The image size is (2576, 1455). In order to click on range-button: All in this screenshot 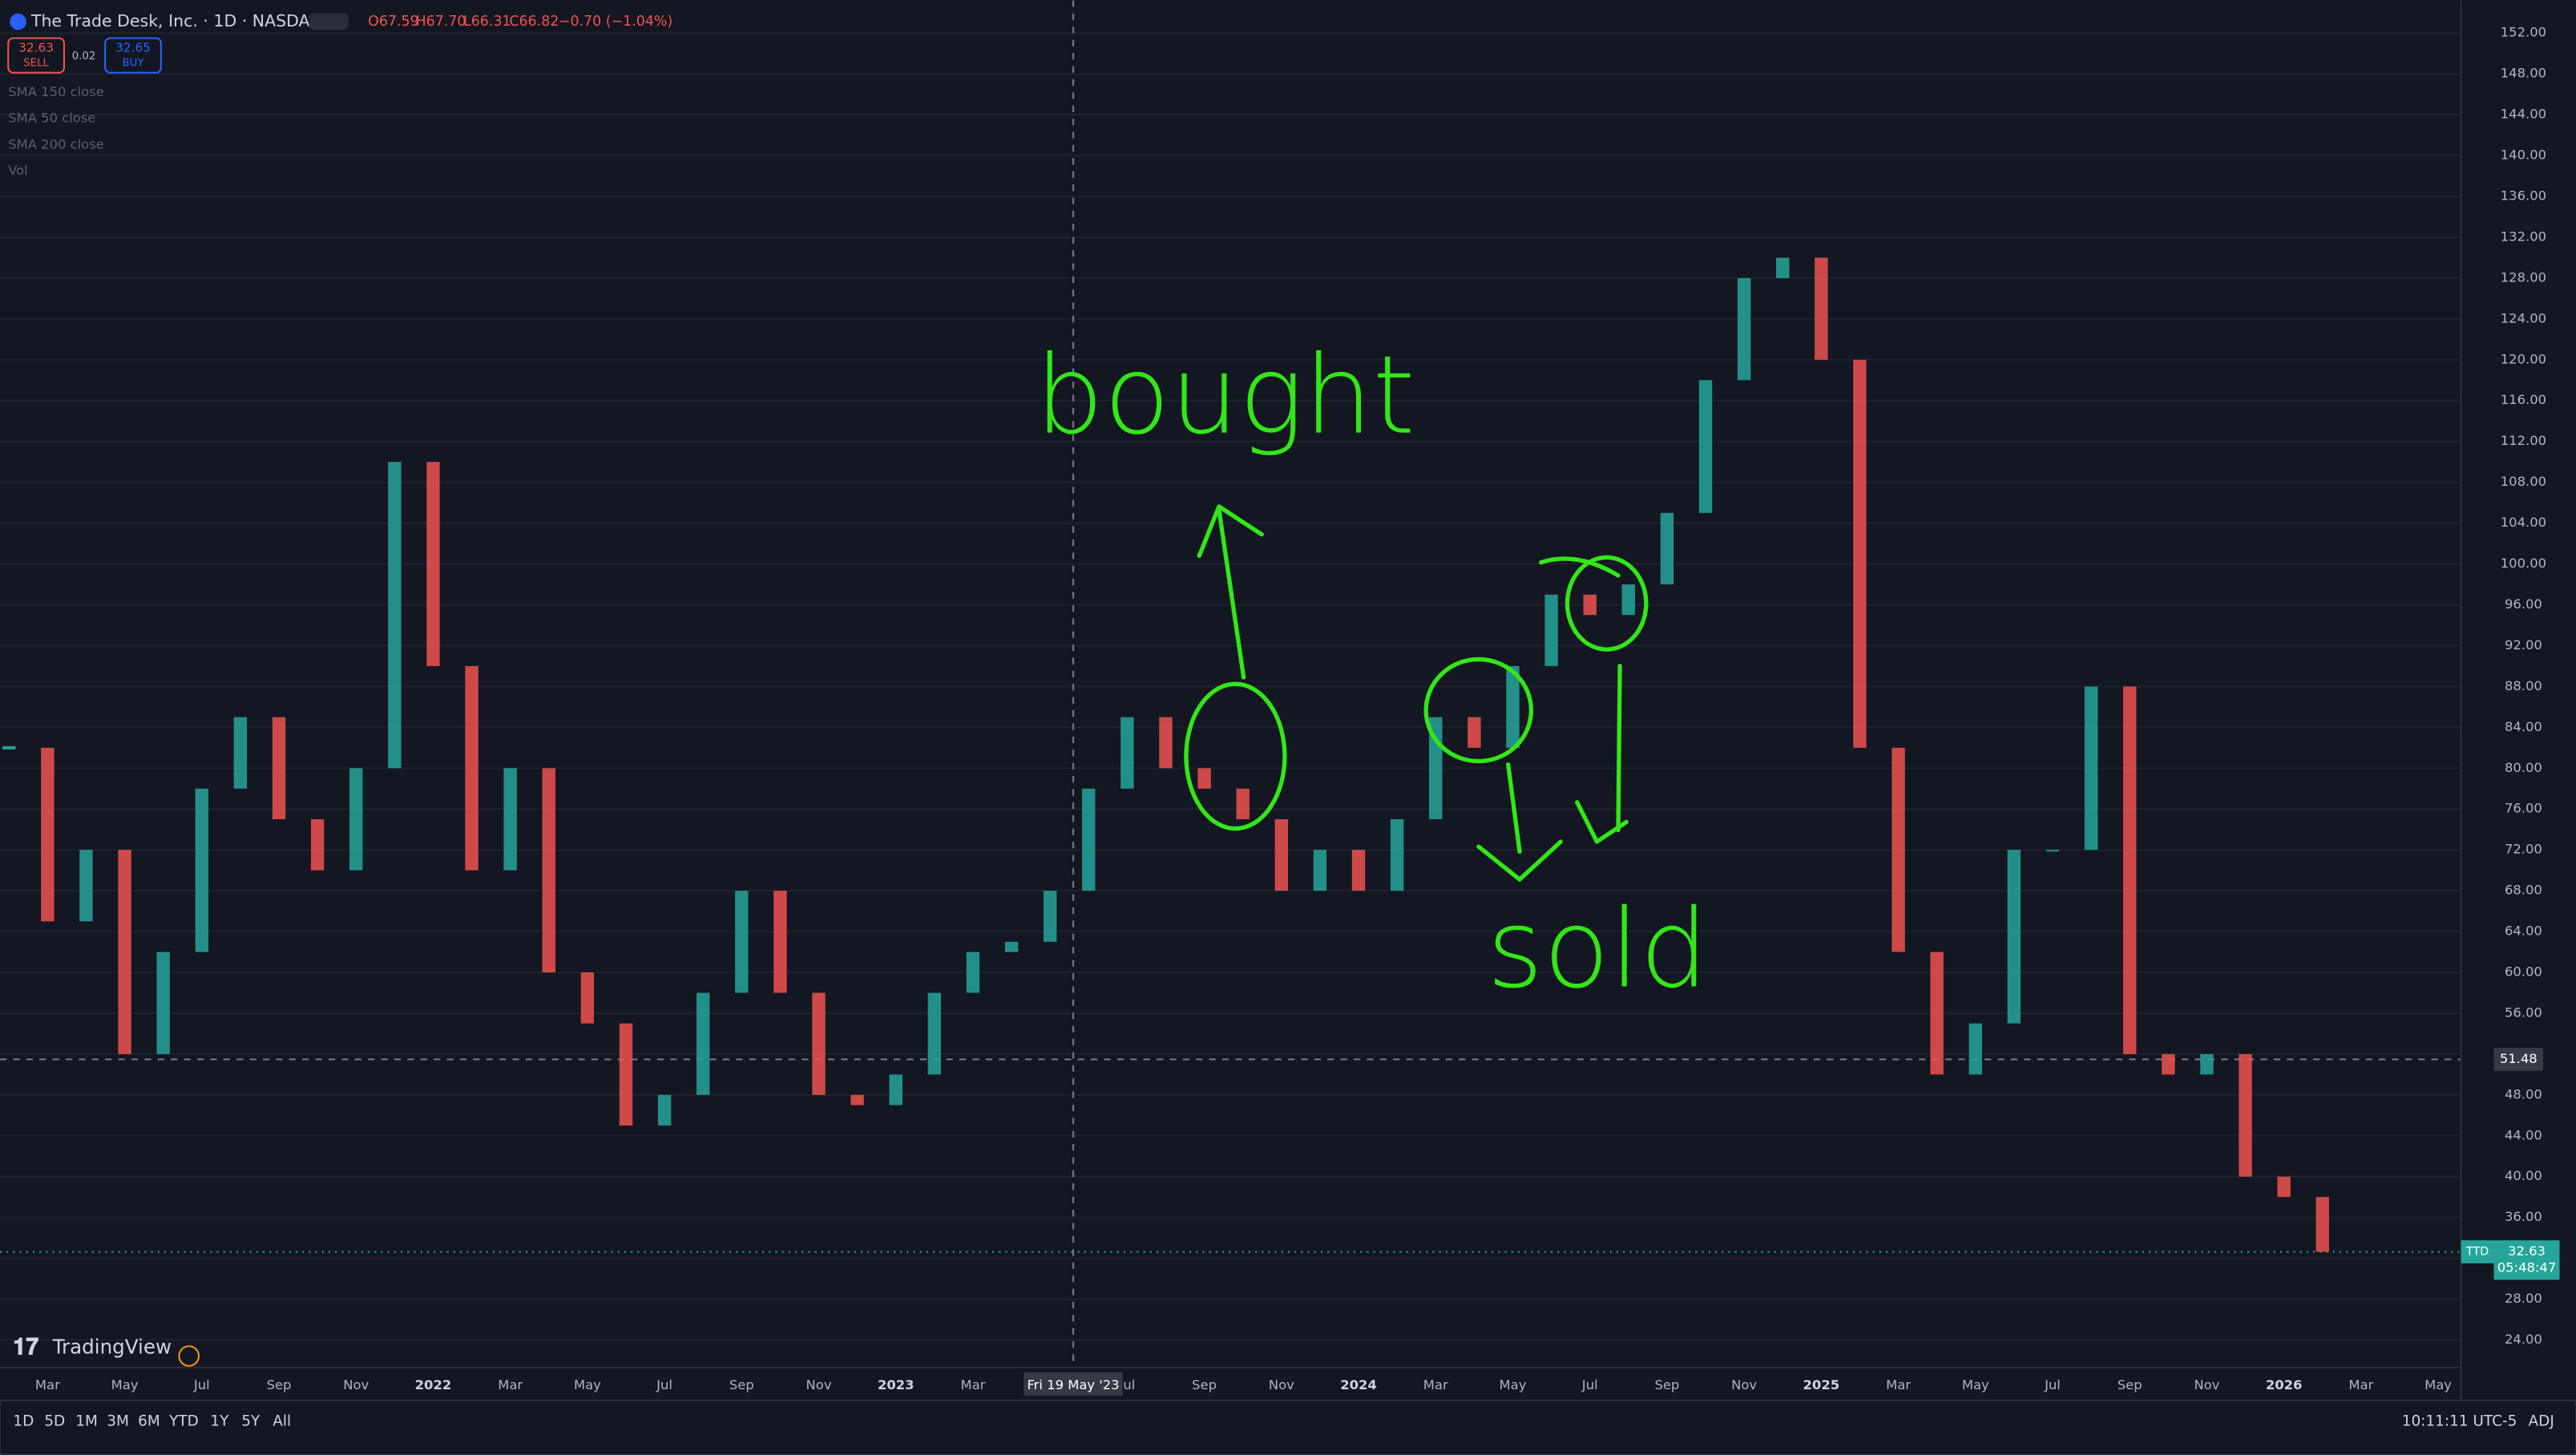, I will do `click(282, 1421)`.